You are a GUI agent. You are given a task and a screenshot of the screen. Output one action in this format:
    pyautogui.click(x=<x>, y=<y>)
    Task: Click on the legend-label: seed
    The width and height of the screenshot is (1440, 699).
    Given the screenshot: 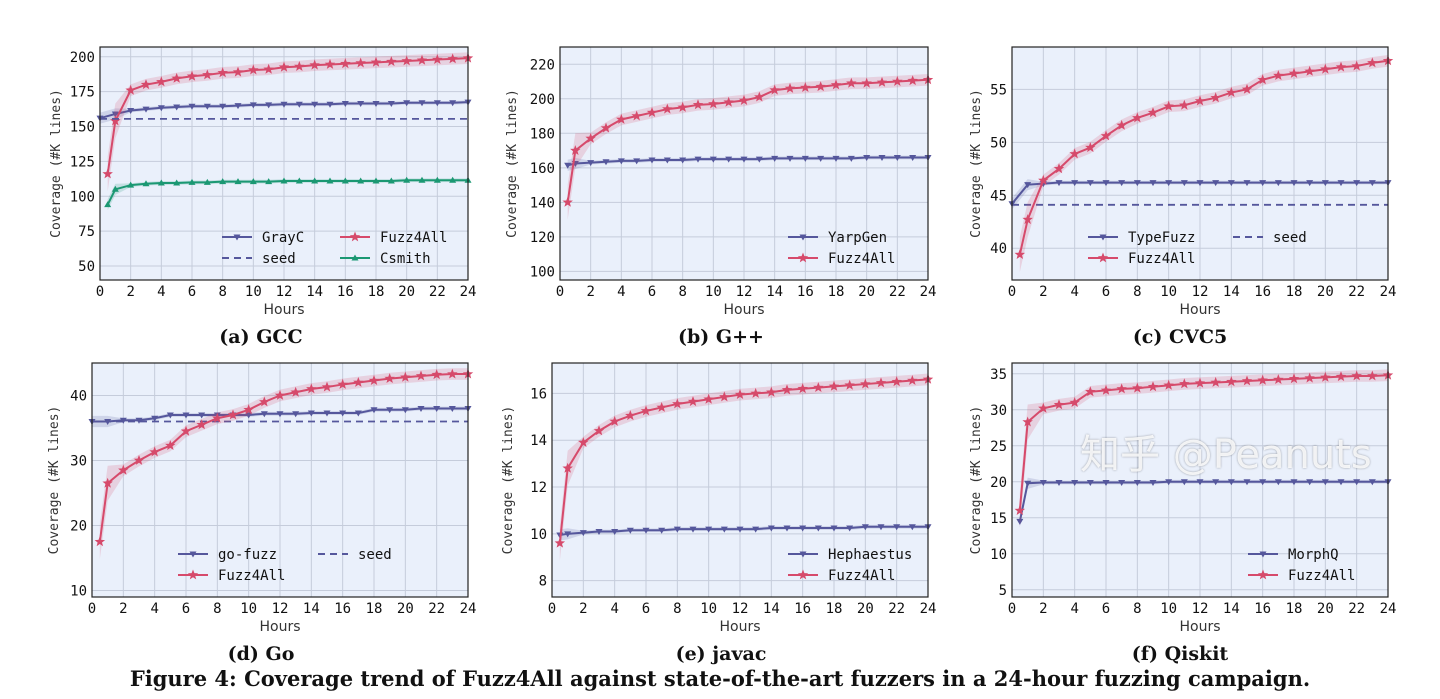 What is the action you would take?
    pyautogui.click(x=1290, y=238)
    